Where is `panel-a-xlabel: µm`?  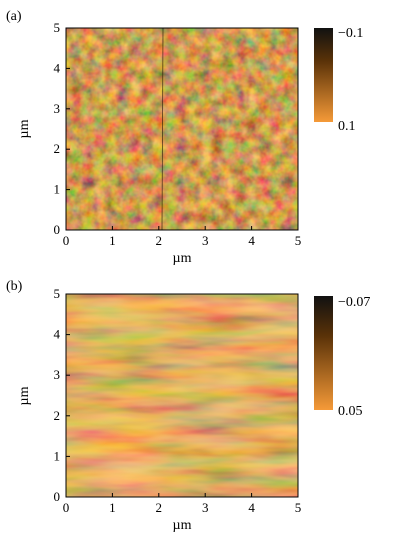 panel-a-xlabel: µm is located at coordinates (182, 258).